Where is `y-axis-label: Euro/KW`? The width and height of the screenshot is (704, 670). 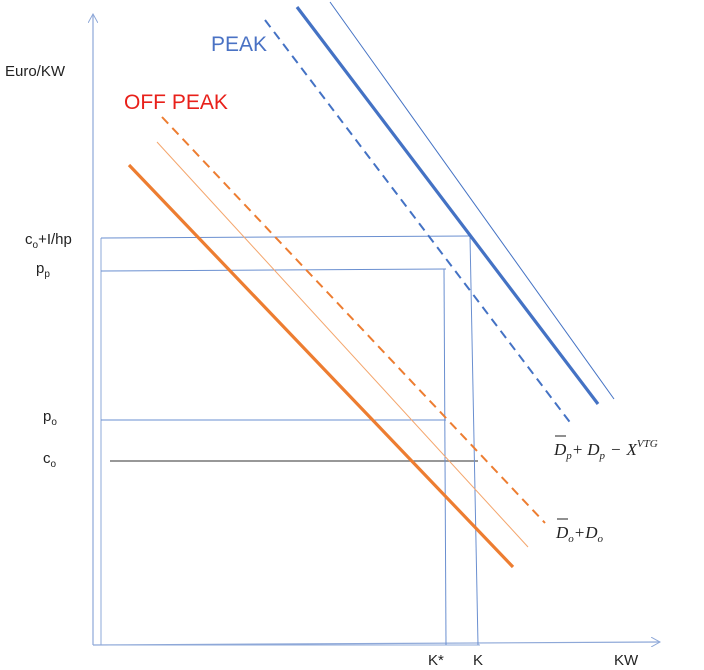 y-axis-label: Euro/KW is located at coordinates (35, 71).